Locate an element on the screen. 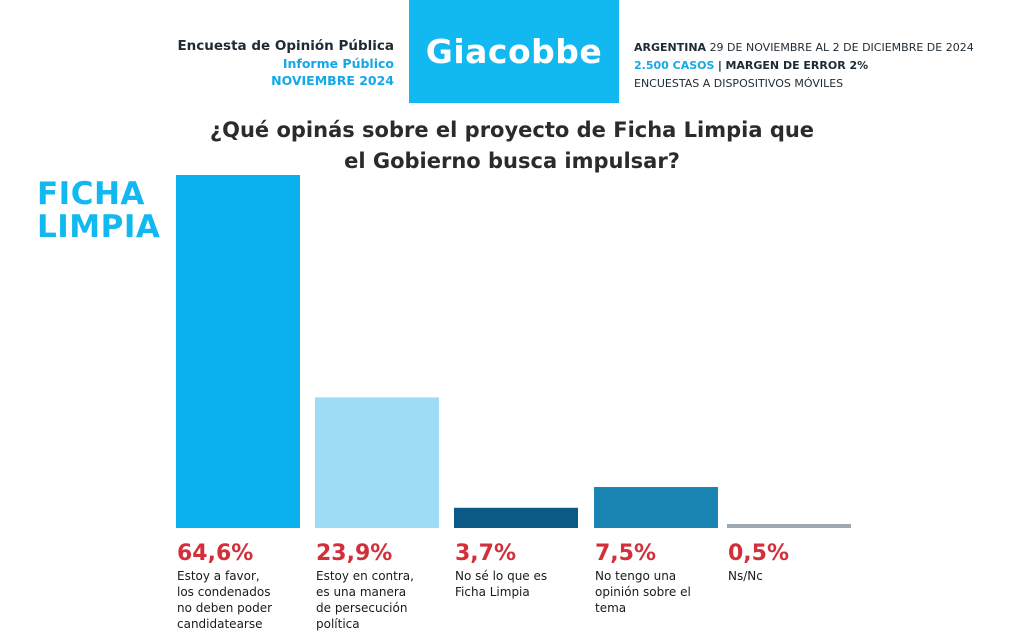  value-label: 23,9% is located at coordinates (354, 553).